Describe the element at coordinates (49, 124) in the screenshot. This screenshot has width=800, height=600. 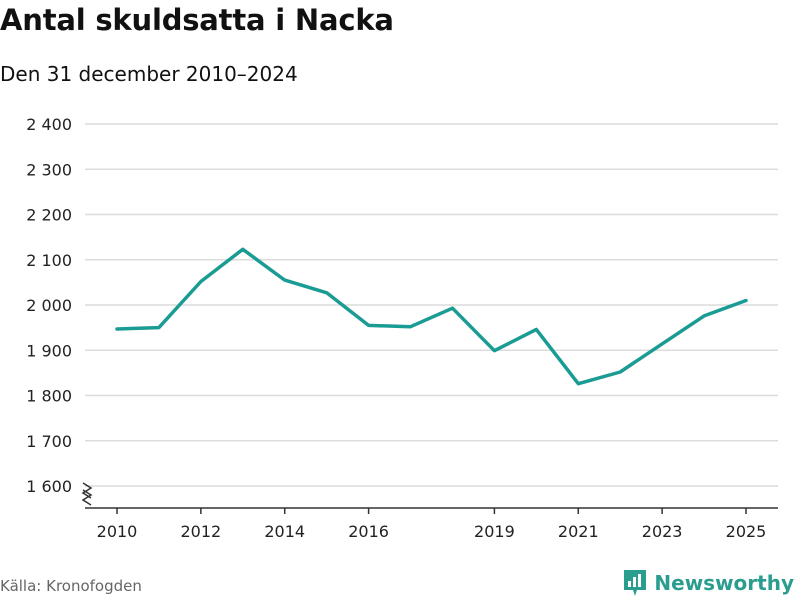
I see `y-tick-label: 2 400` at that location.